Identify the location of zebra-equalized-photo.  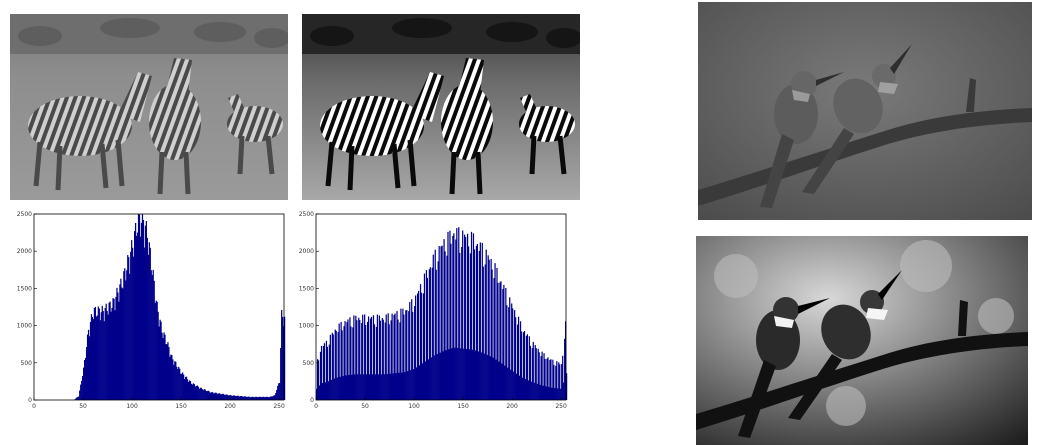
(441, 107).